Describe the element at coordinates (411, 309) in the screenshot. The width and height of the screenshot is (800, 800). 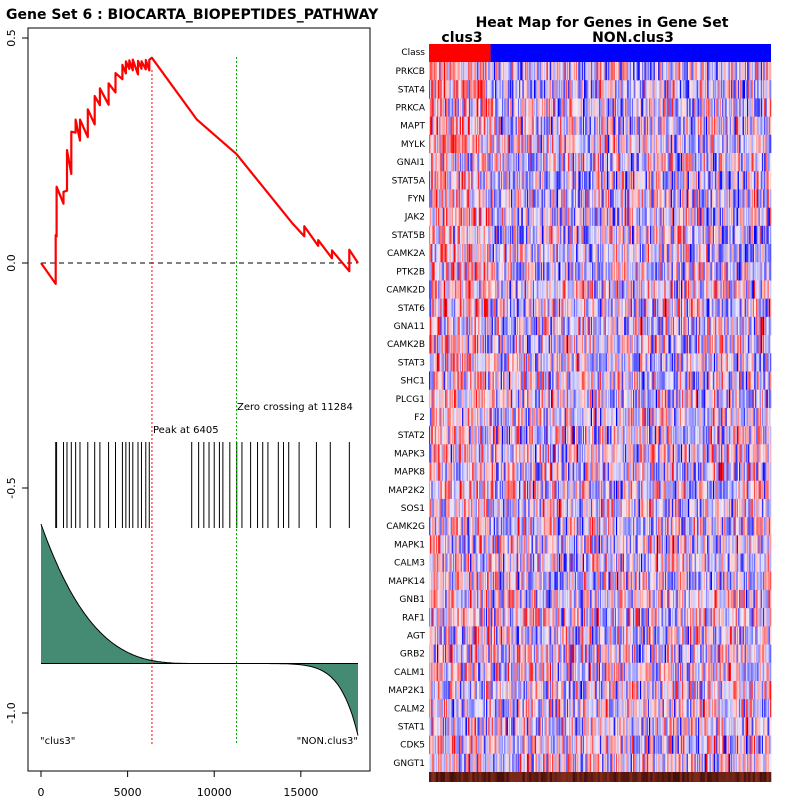
I see `gene-label: STAT6` at that location.